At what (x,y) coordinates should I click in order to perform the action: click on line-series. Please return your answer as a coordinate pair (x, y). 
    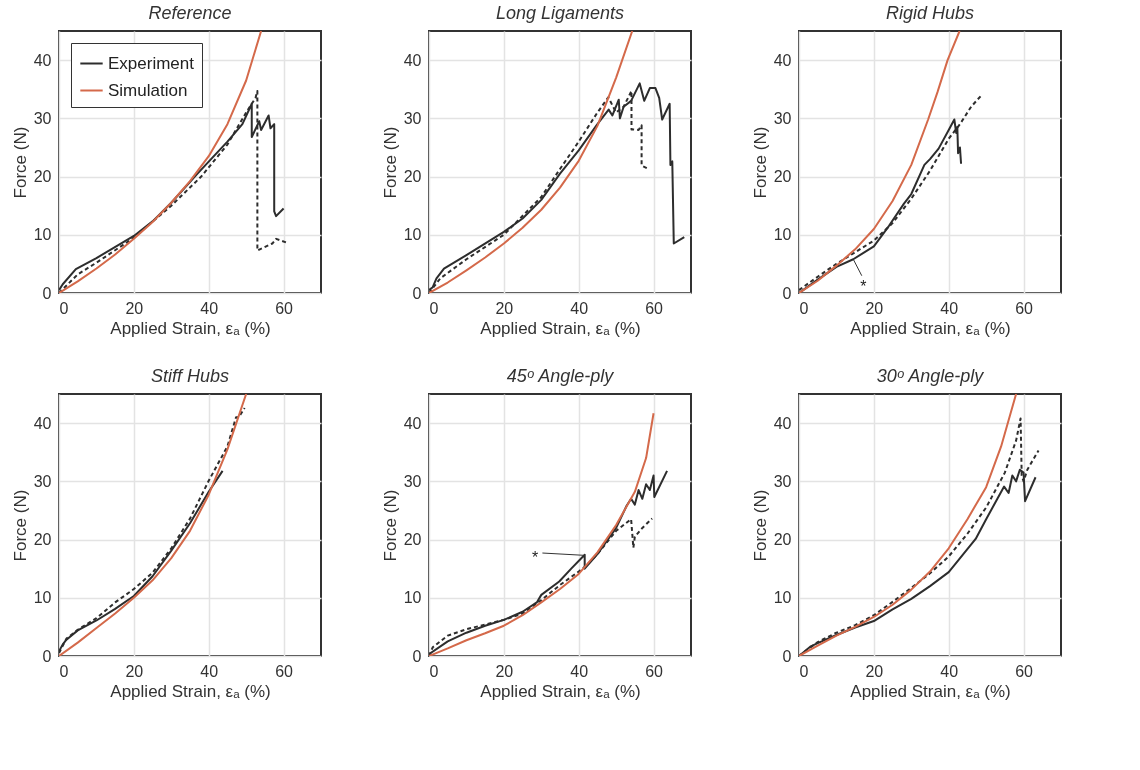
    Looking at the image, I should click on (542, 534).